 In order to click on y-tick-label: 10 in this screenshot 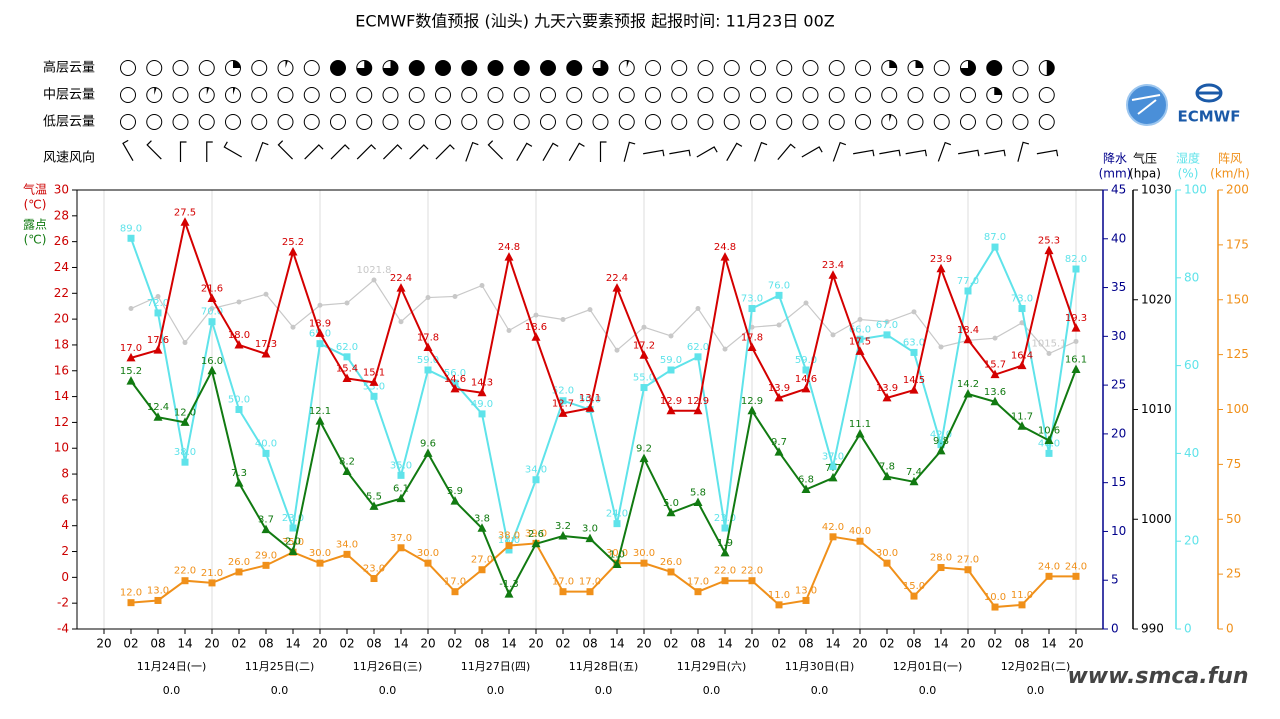, I will do `click(61, 448)`.